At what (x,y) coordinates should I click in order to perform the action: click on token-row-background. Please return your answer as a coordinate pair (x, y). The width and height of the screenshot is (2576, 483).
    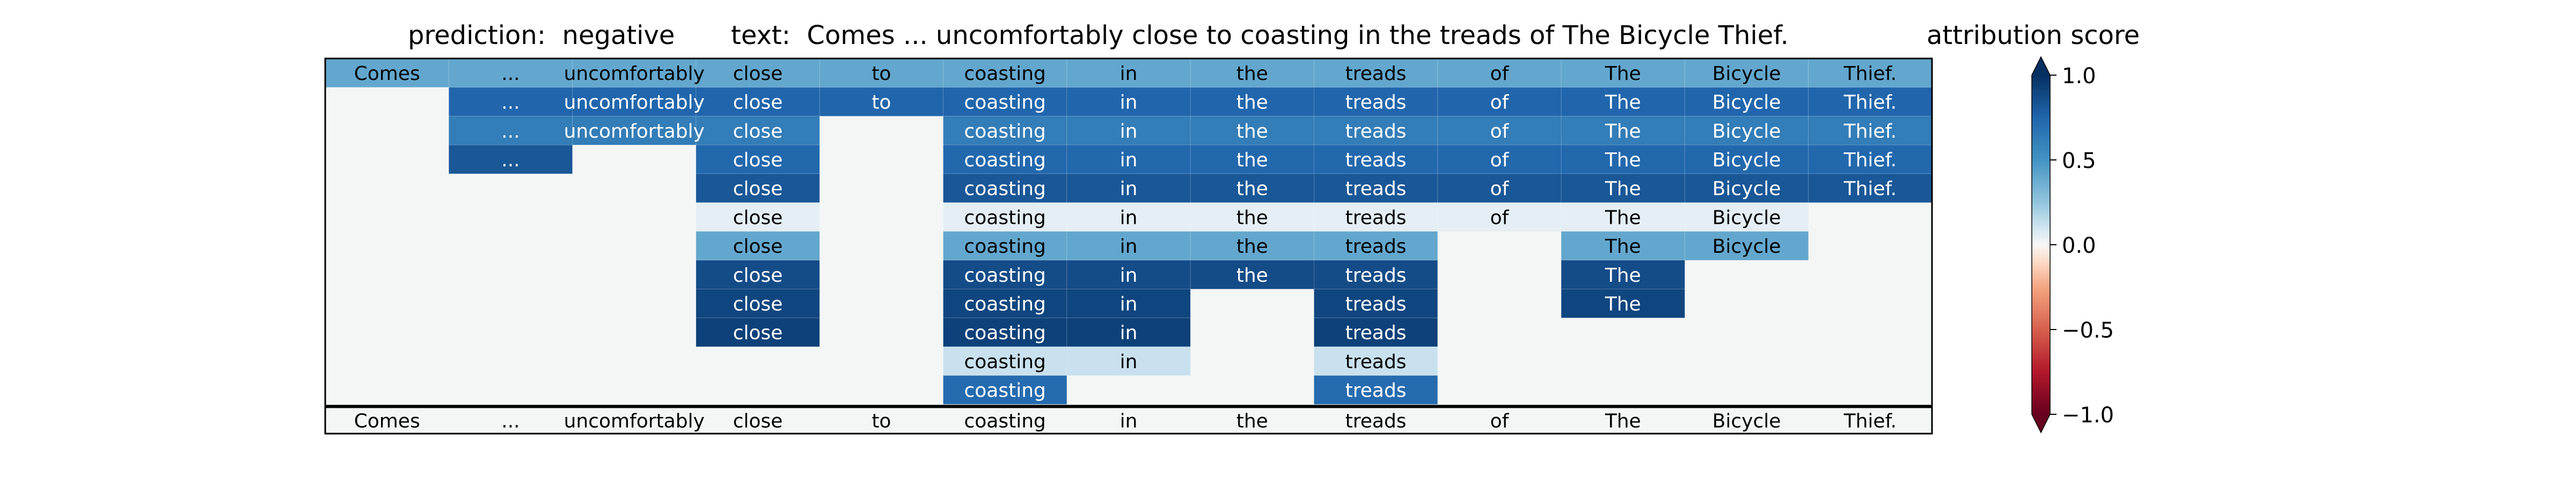
    Looking at the image, I should click on (1128, 420).